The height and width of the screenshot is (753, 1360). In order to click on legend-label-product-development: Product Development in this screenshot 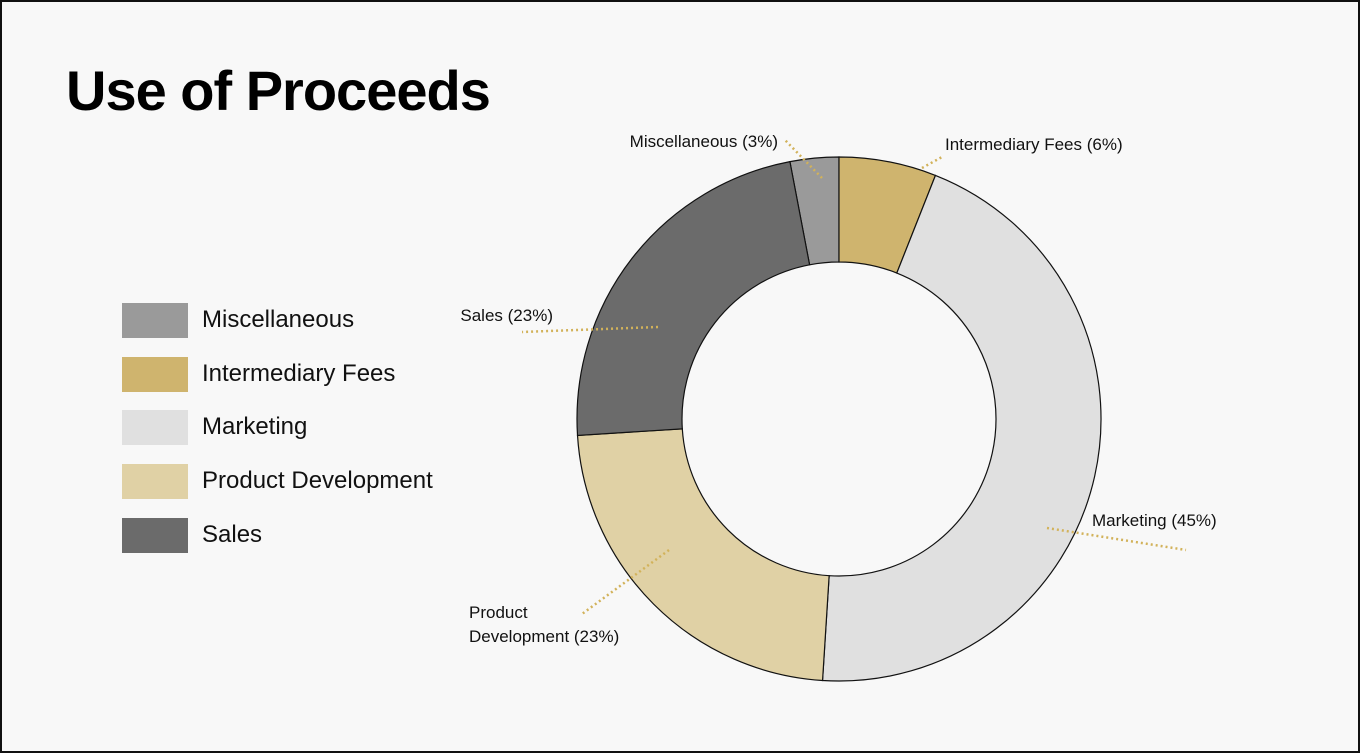, I will do `click(317, 480)`.